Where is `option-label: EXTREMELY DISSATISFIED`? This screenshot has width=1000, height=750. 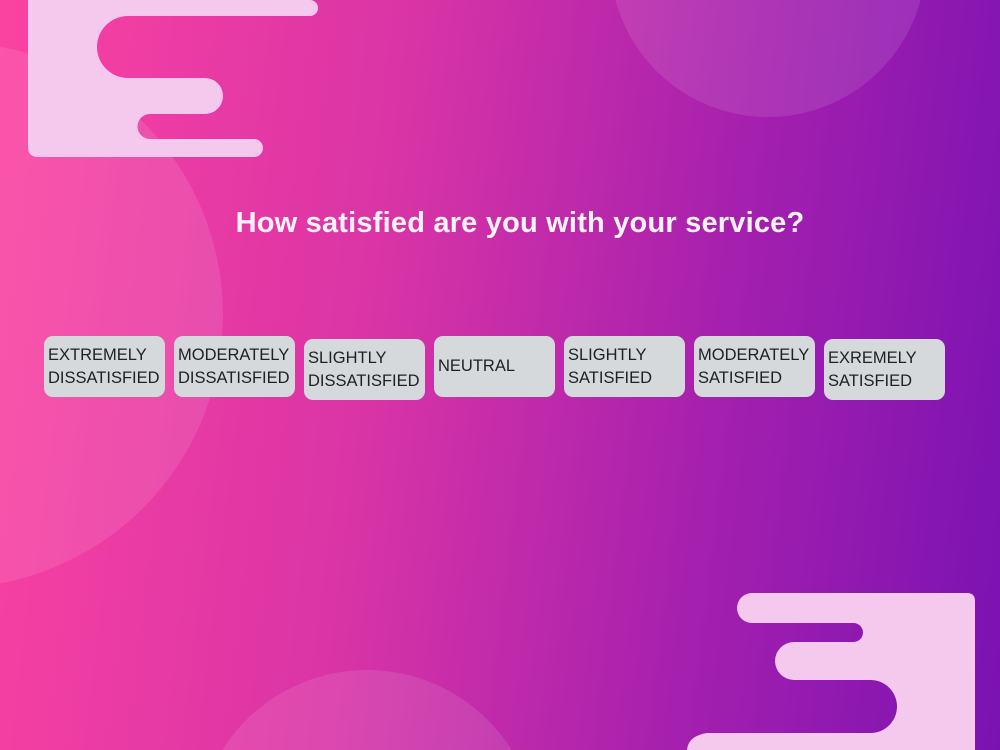
option-label: EXTREMELY DISSATISFIED is located at coordinates (104, 366).